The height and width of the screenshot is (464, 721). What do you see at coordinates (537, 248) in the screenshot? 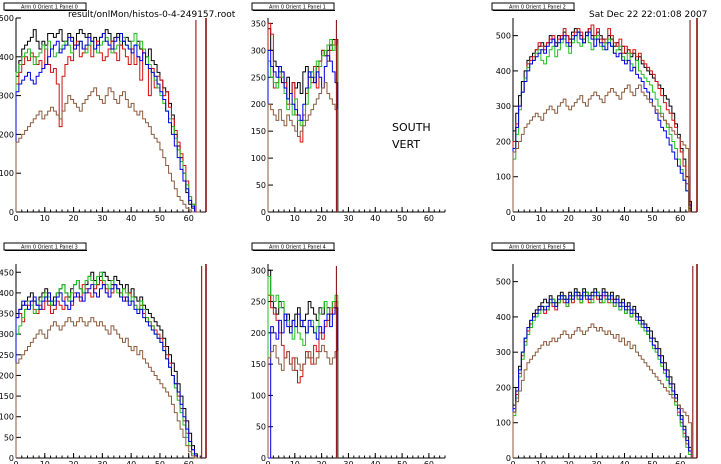
I see `pad-label: Arm 0 Orient 1 Panel 5` at bounding box center [537, 248].